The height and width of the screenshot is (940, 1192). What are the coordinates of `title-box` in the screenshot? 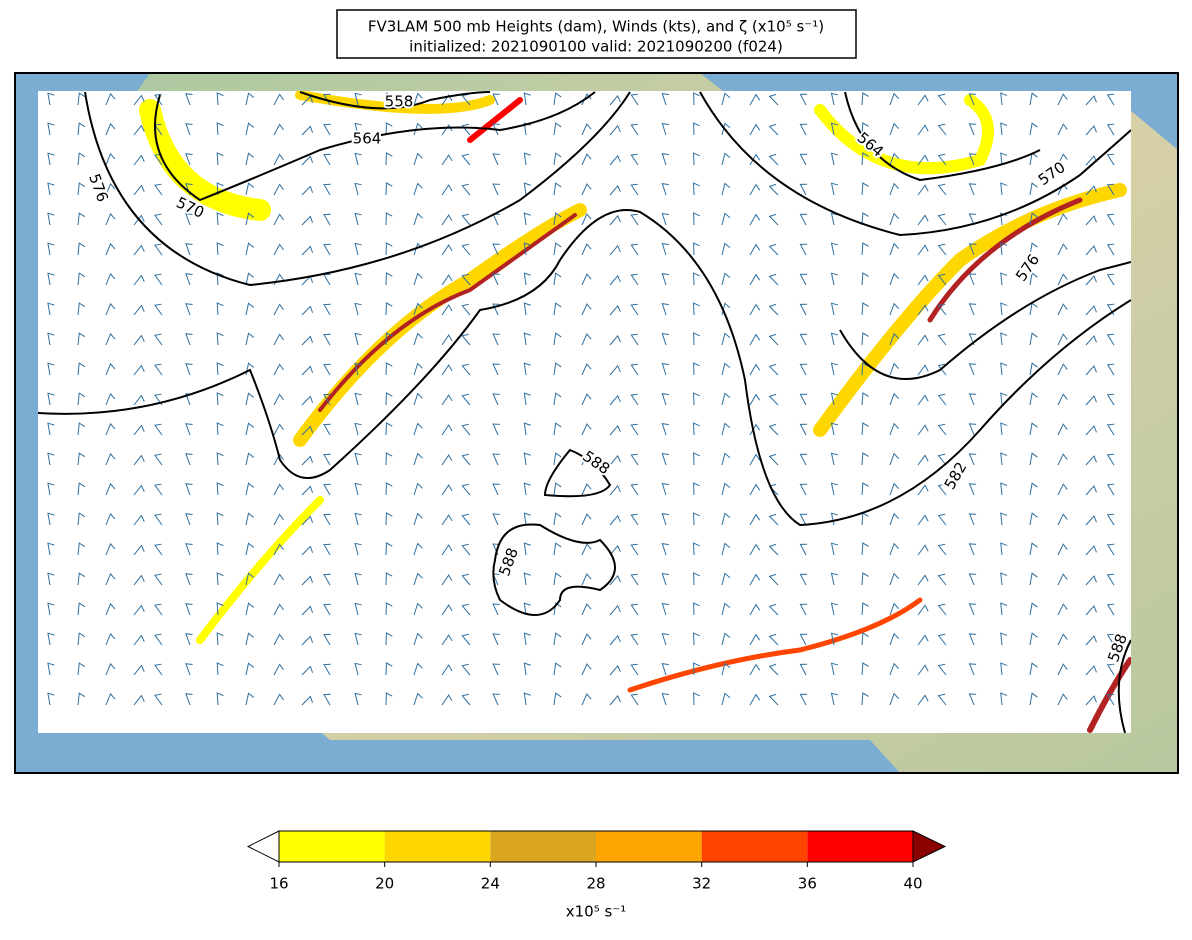 It's located at (596, 34).